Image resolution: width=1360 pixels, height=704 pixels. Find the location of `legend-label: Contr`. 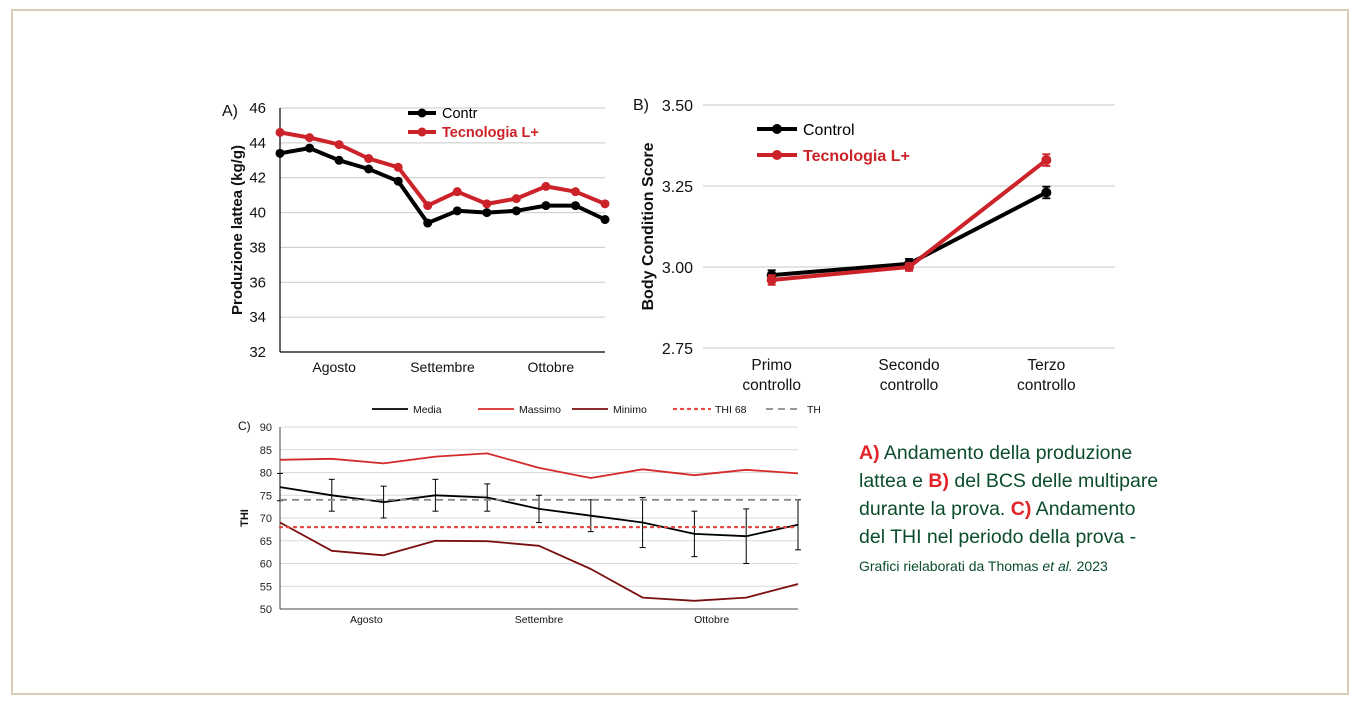

legend-label: Contr is located at coordinates (460, 114).